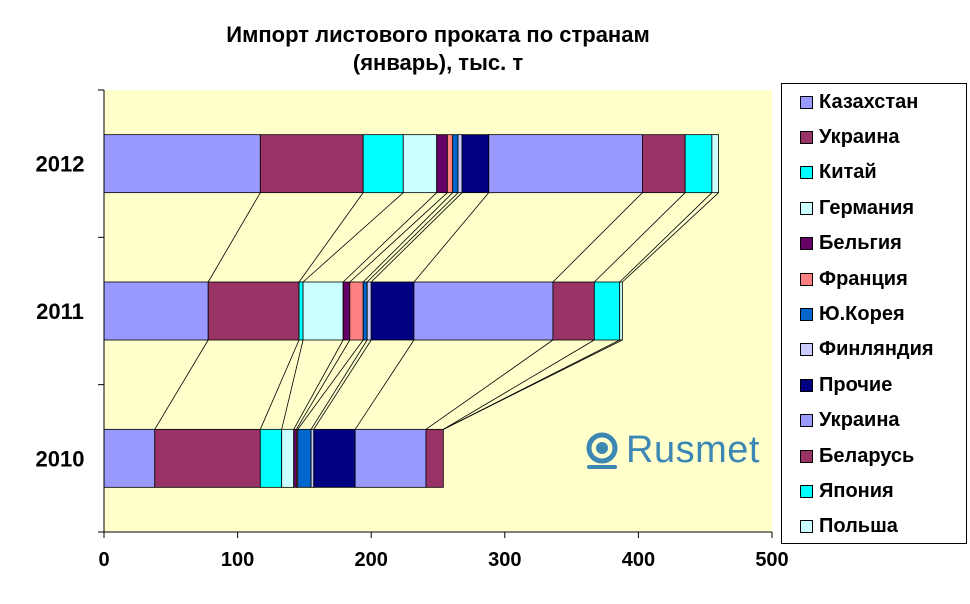 The height and width of the screenshot is (604, 970). What do you see at coordinates (60, 311) in the screenshot?
I see `y-tick-label: 2011` at bounding box center [60, 311].